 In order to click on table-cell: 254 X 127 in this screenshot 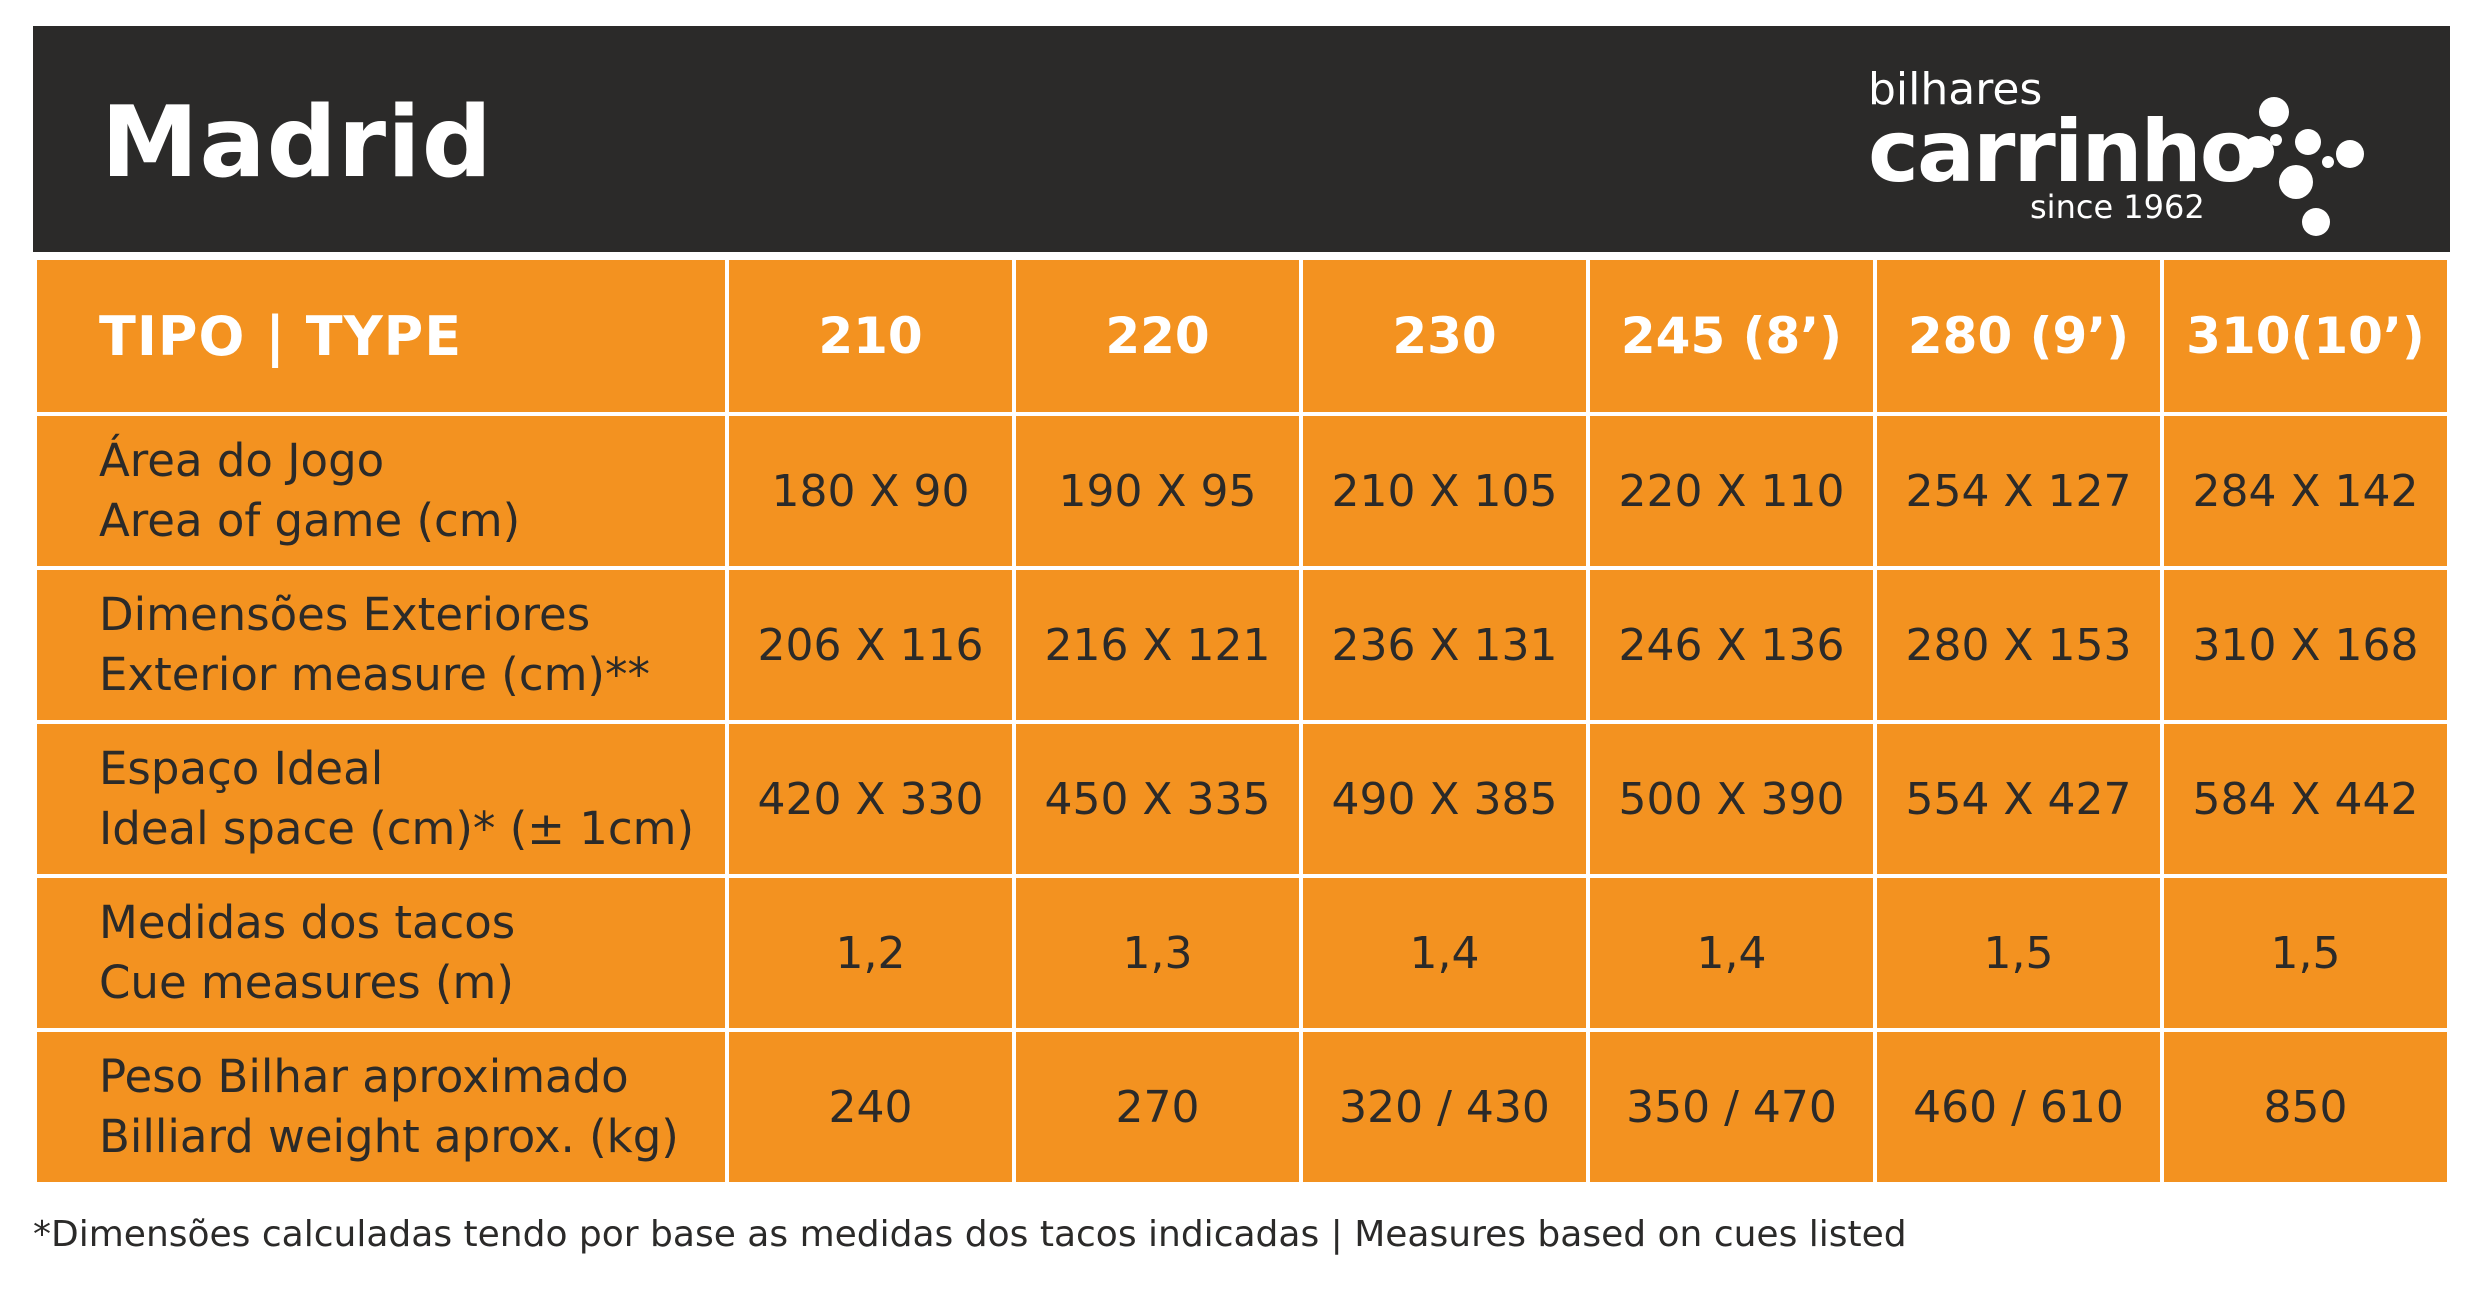, I will do `click(2018, 491)`.